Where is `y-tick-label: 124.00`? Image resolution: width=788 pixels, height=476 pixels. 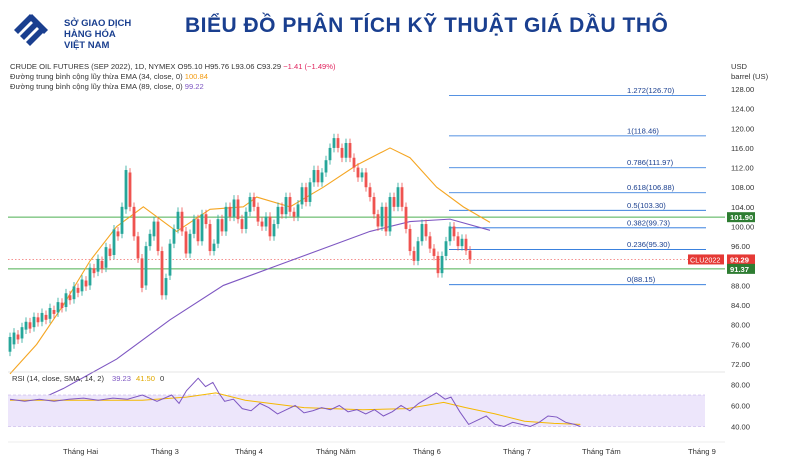
y-tick-label: 124.00 is located at coordinates (742, 109).